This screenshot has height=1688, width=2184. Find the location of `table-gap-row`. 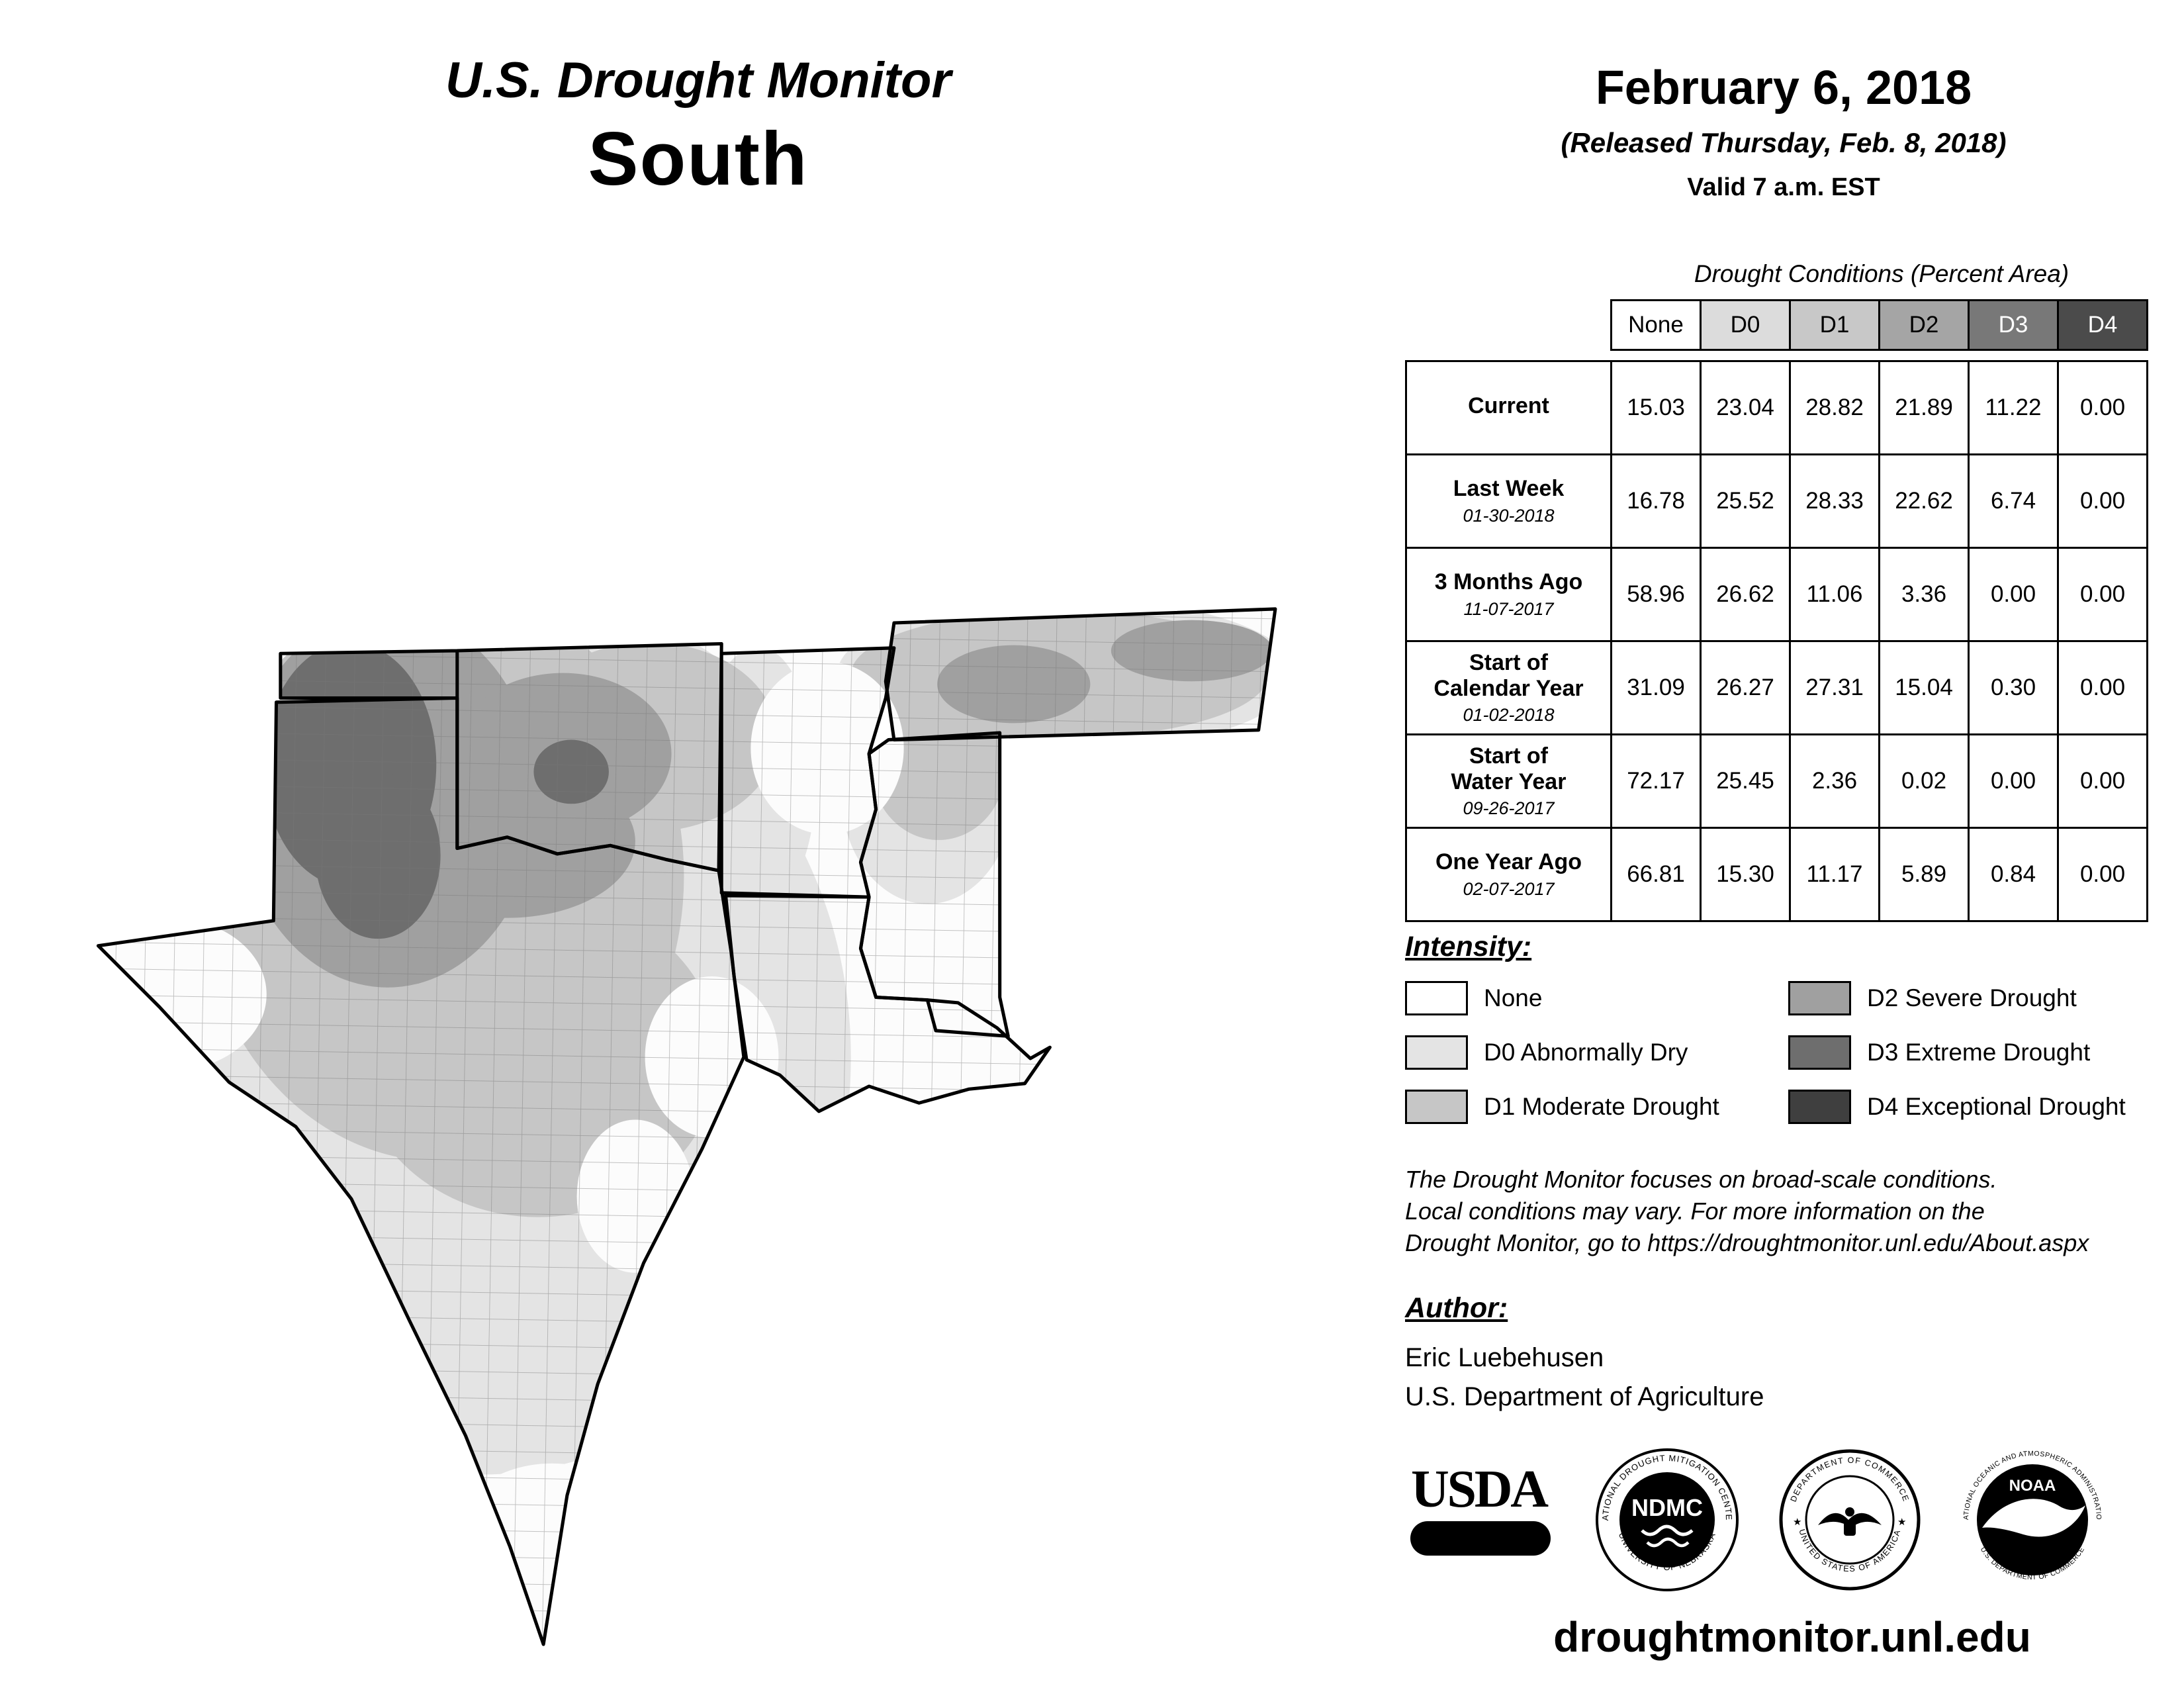

table-gap-row is located at coordinates (1777, 355).